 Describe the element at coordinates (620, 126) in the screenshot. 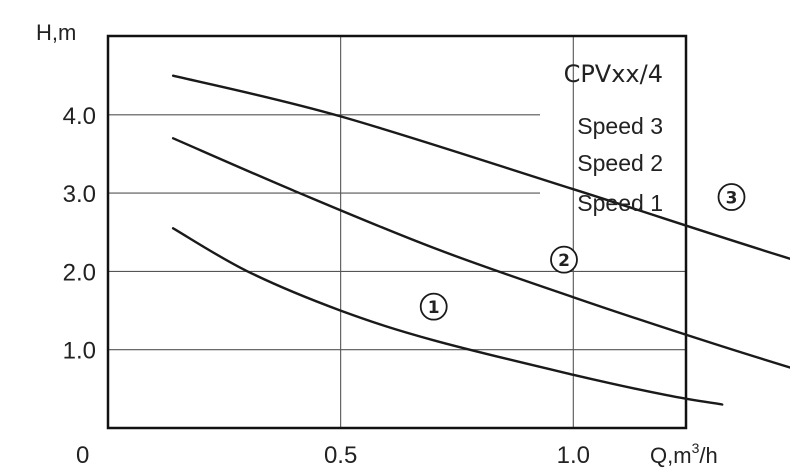

I see `legend-entry-speed-3: Speed 3` at that location.